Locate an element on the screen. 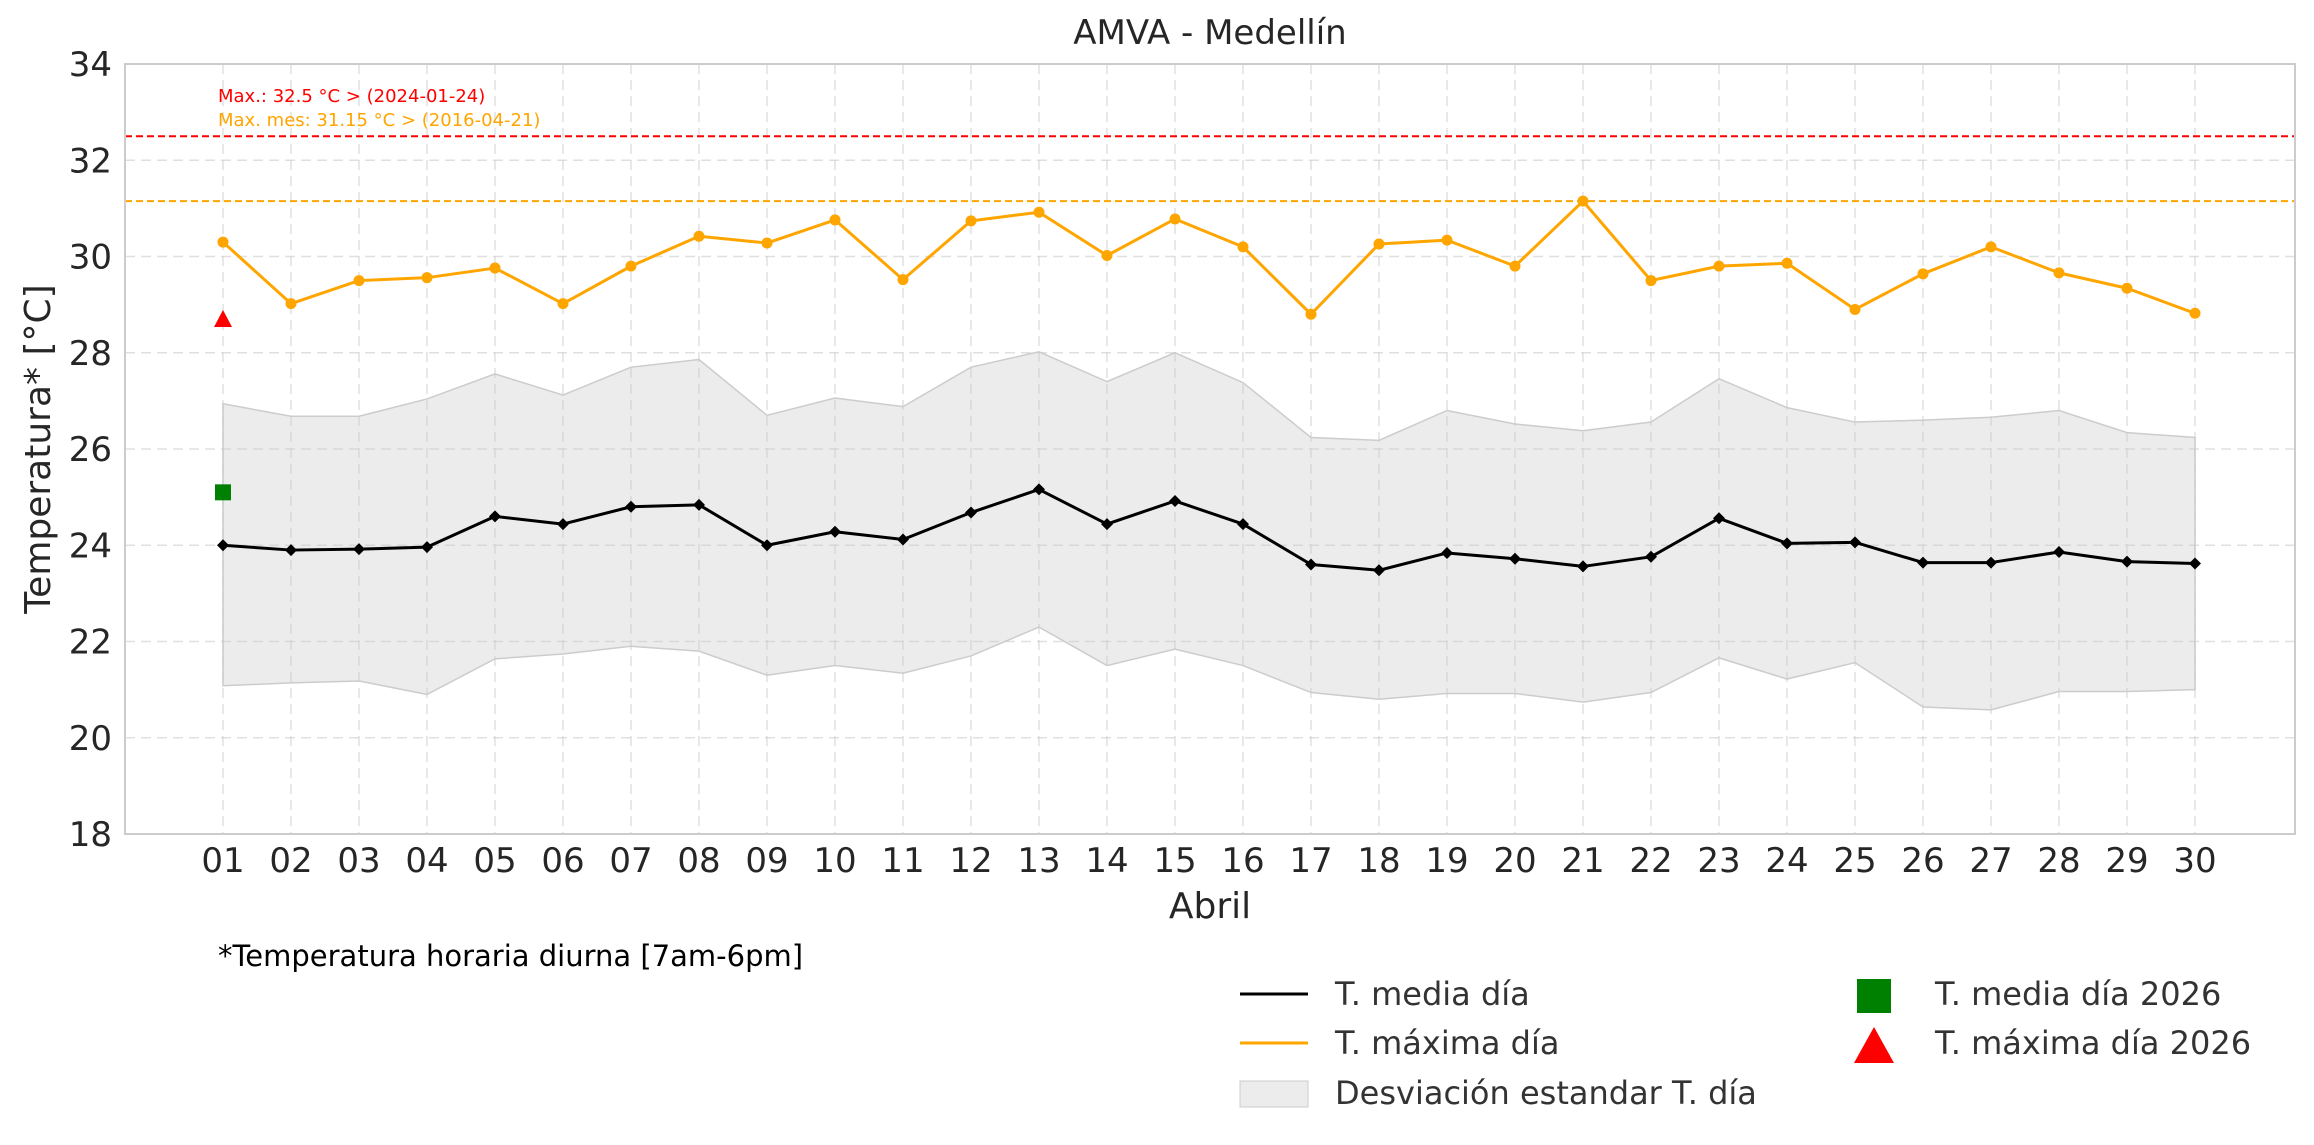 The height and width of the screenshot is (1145, 2314). maxima-2026-marker is located at coordinates (223, 319).